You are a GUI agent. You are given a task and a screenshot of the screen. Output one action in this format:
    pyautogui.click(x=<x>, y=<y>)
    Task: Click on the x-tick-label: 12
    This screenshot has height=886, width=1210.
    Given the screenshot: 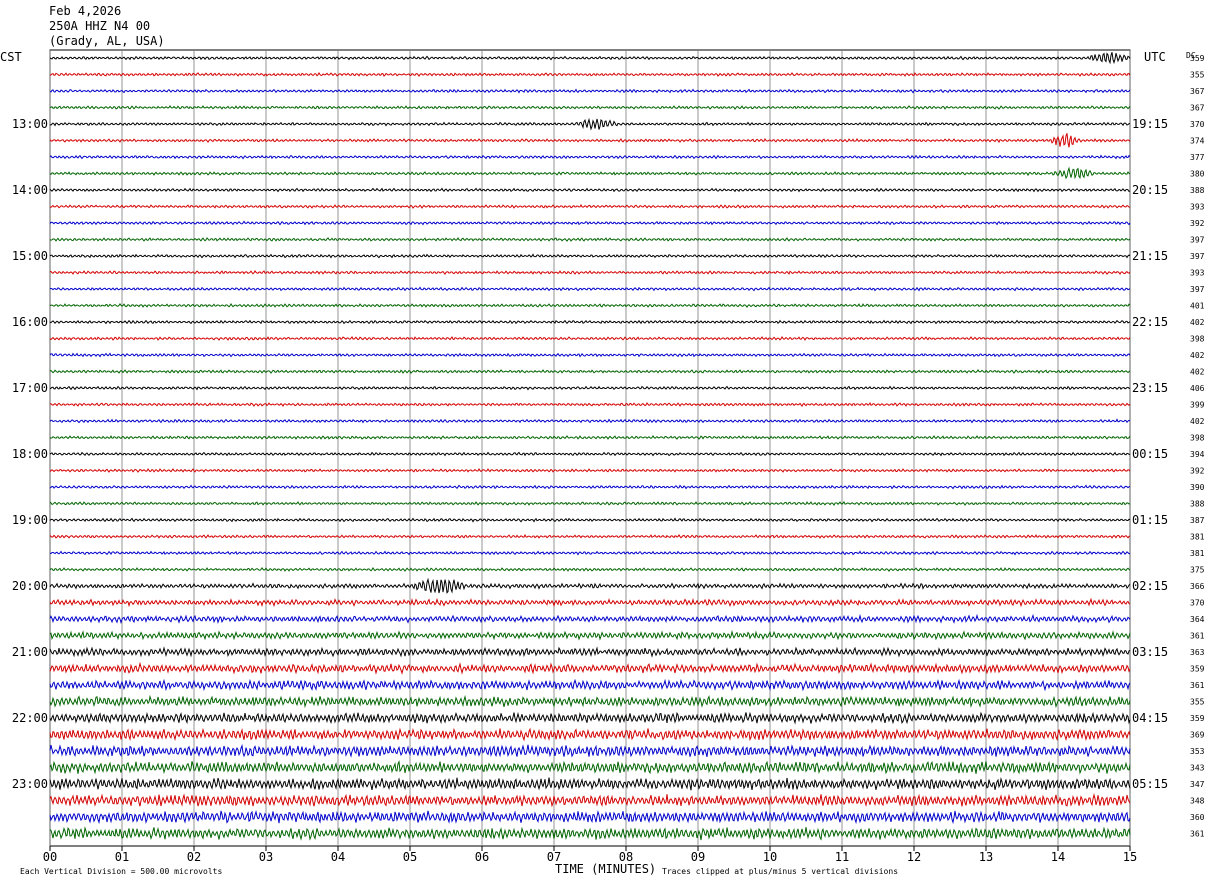 What is the action you would take?
    pyautogui.click(x=914, y=857)
    